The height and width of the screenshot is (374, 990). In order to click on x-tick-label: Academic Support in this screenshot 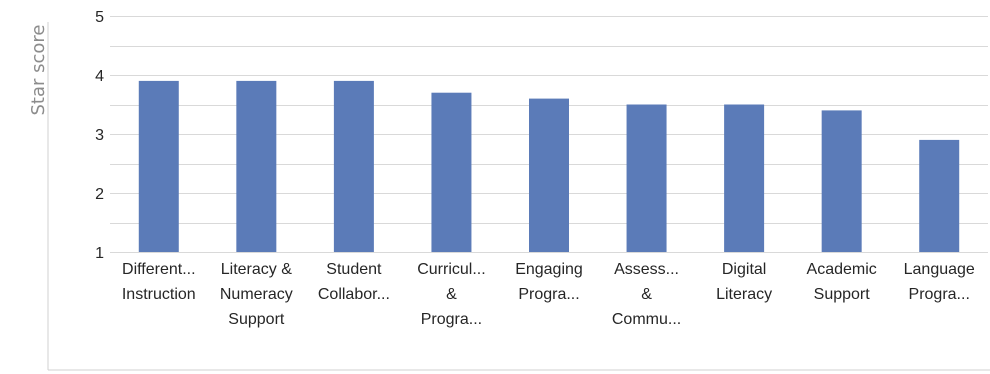, I will do `click(842, 282)`.